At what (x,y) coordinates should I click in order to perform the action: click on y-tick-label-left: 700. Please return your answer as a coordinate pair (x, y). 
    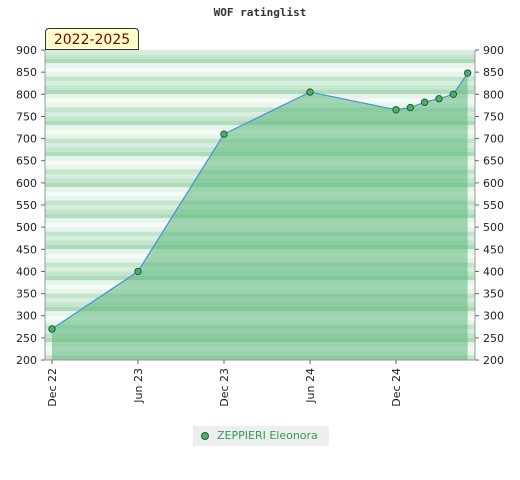
    Looking at the image, I should click on (26, 139).